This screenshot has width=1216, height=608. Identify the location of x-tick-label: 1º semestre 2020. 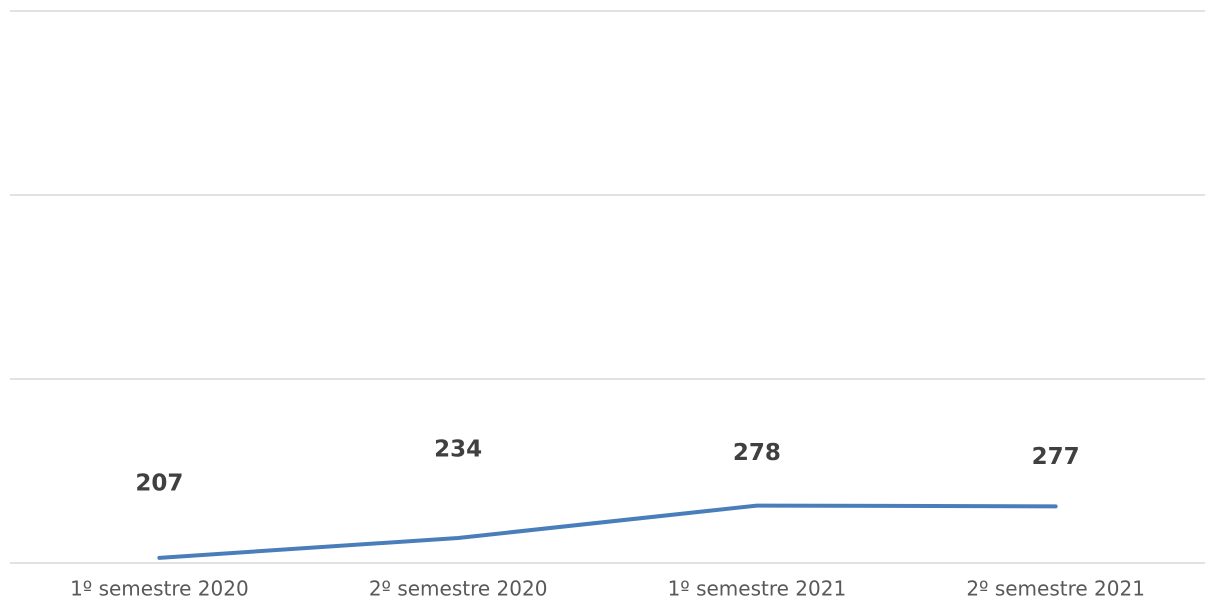
(159, 589).